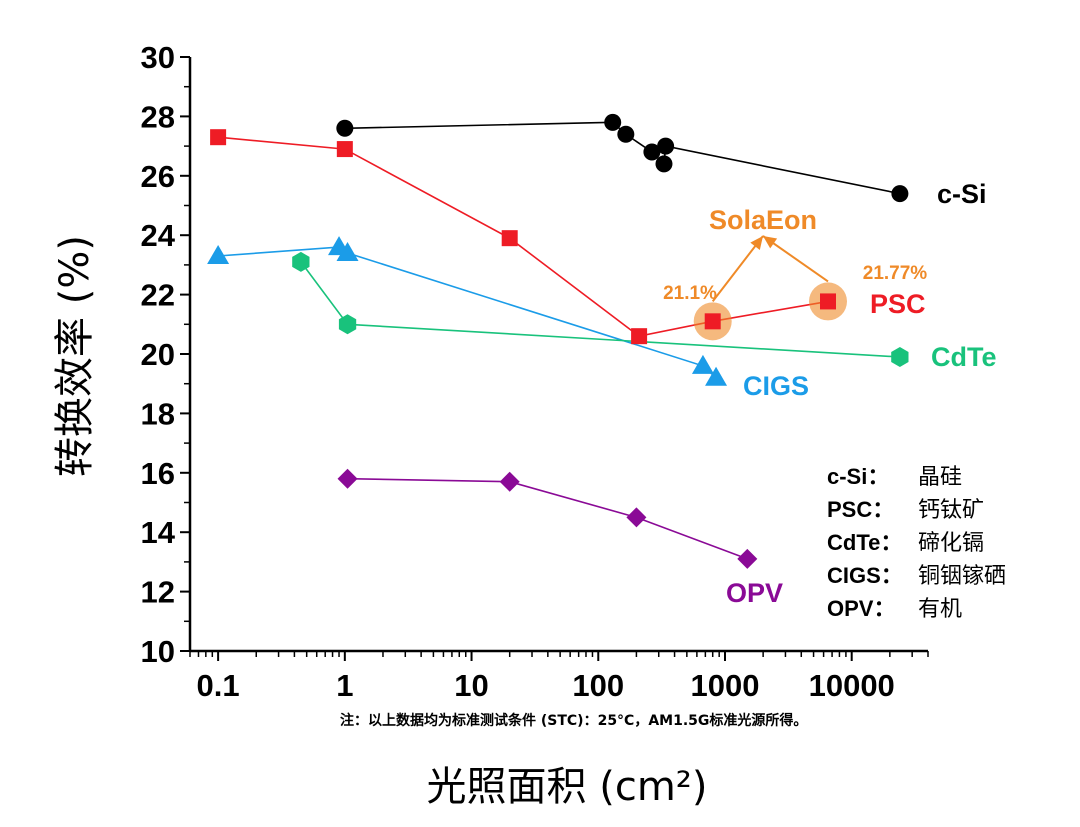 The image size is (1080, 827). Describe the element at coordinates (964, 357) in the screenshot. I see `series-label-cdte: CdTe` at that location.